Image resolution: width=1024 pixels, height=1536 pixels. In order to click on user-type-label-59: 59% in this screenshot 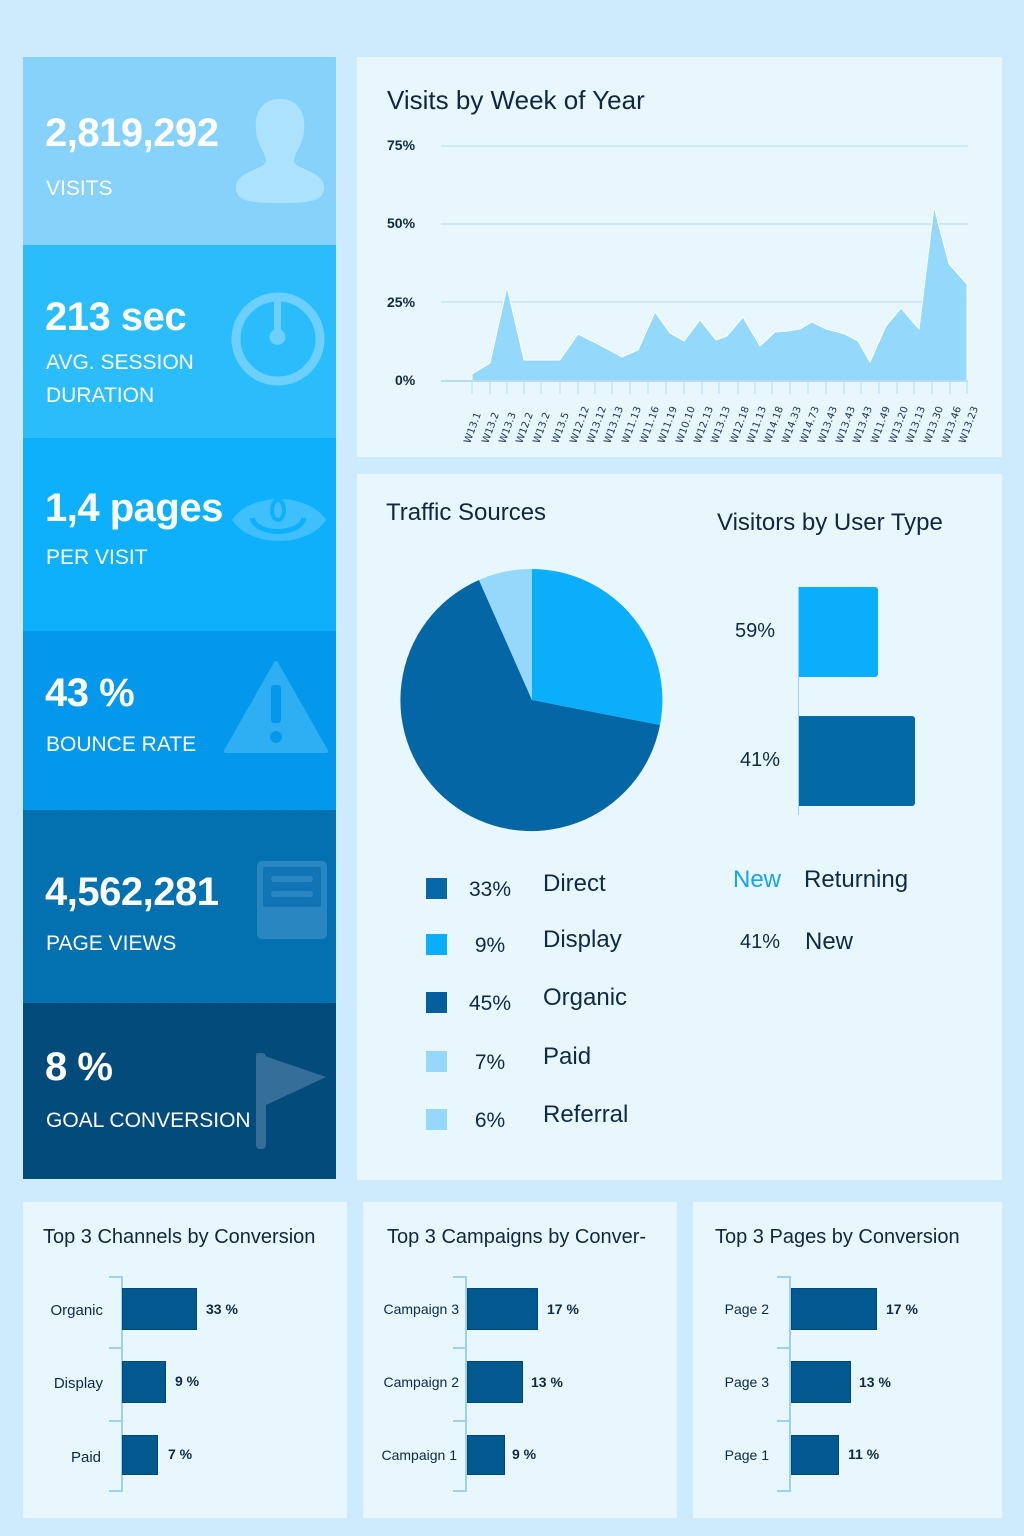, I will do `click(755, 631)`.